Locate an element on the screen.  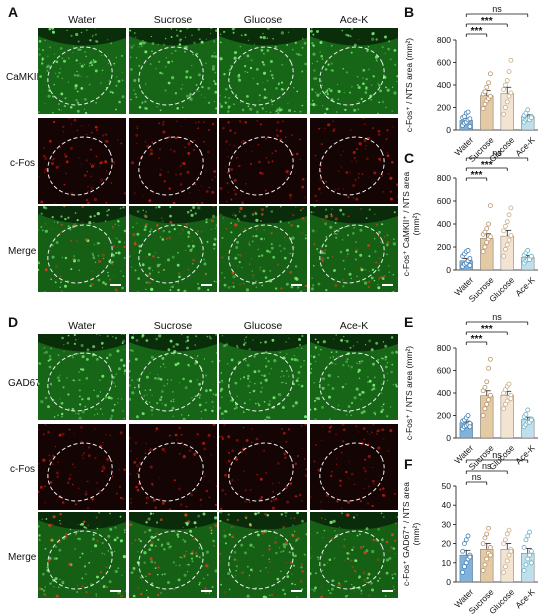
micrograph-merge-top-glucose is located at coordinates (263, 249).